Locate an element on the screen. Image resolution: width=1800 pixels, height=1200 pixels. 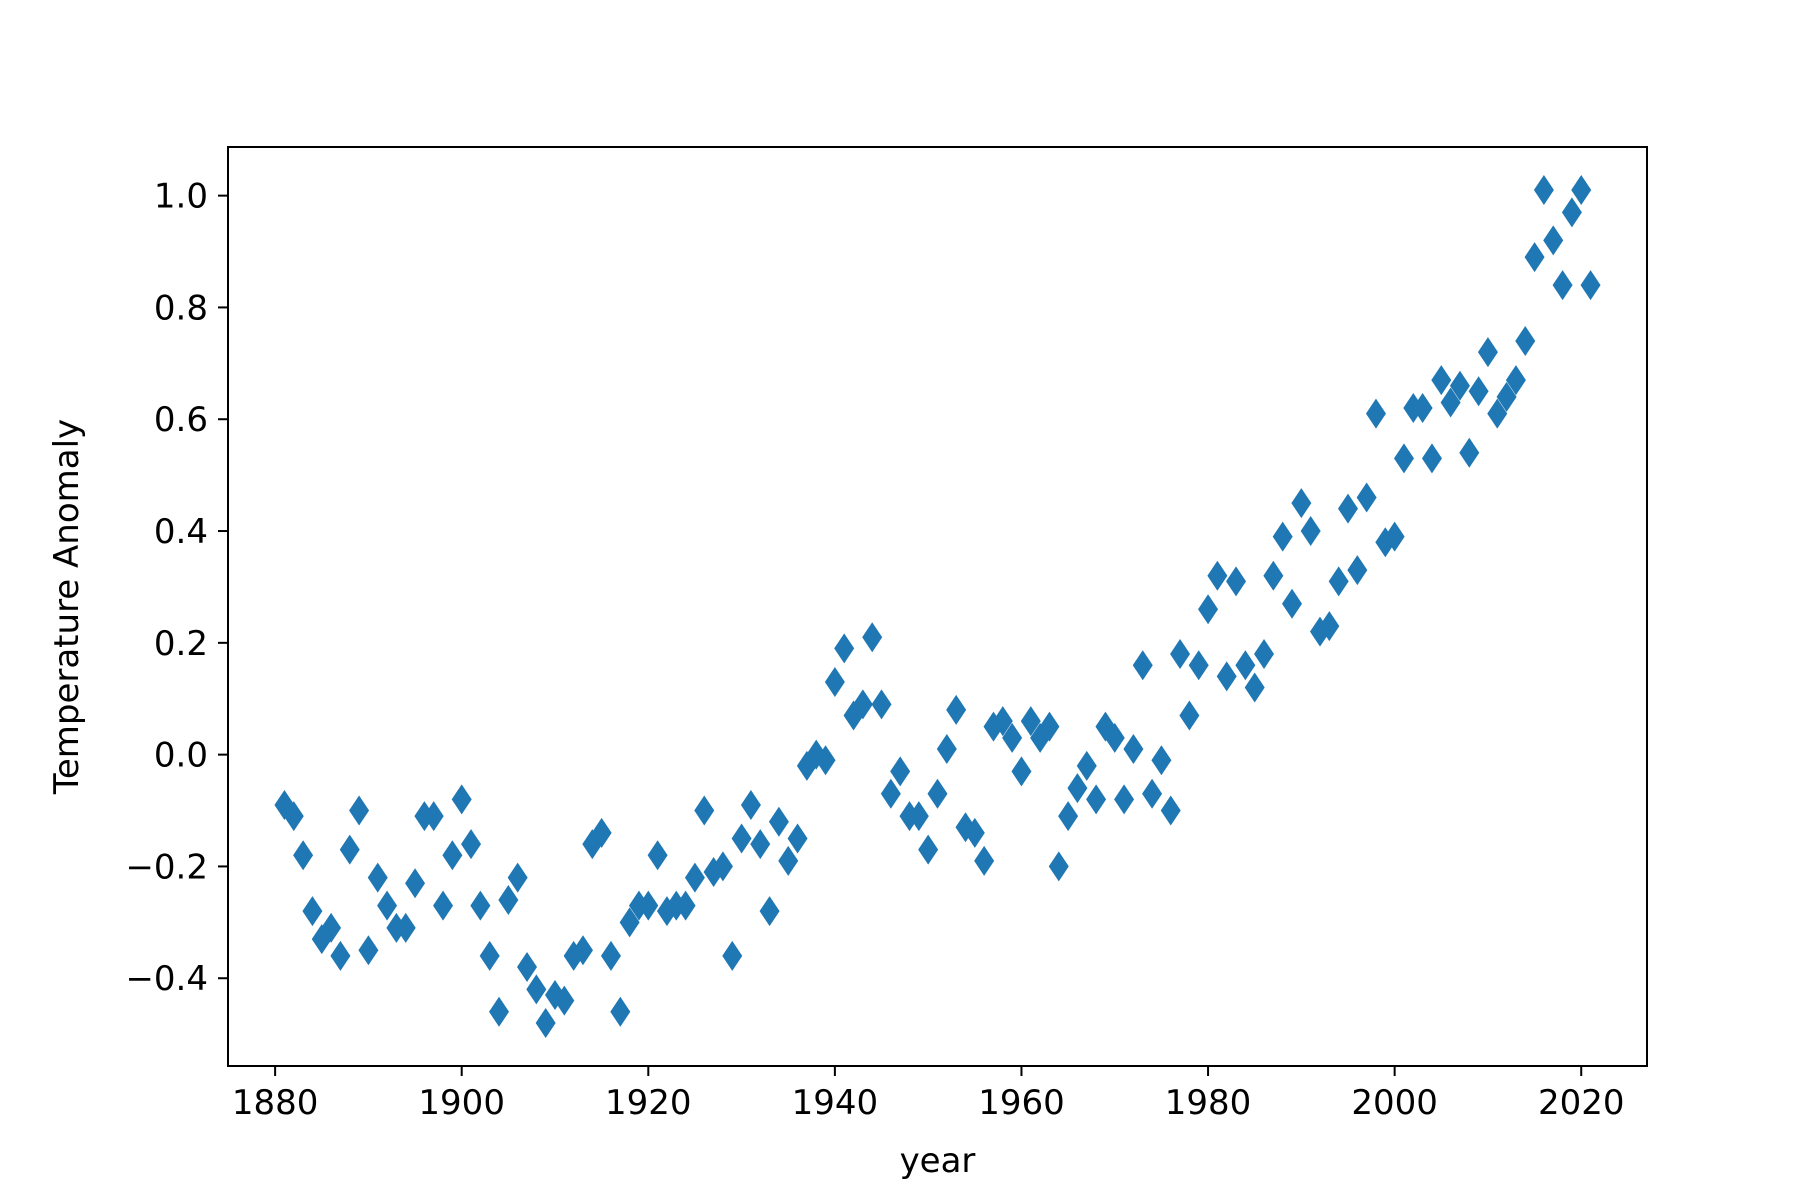
y-tick-label: 0.0 is located at coordinates (181, 756).